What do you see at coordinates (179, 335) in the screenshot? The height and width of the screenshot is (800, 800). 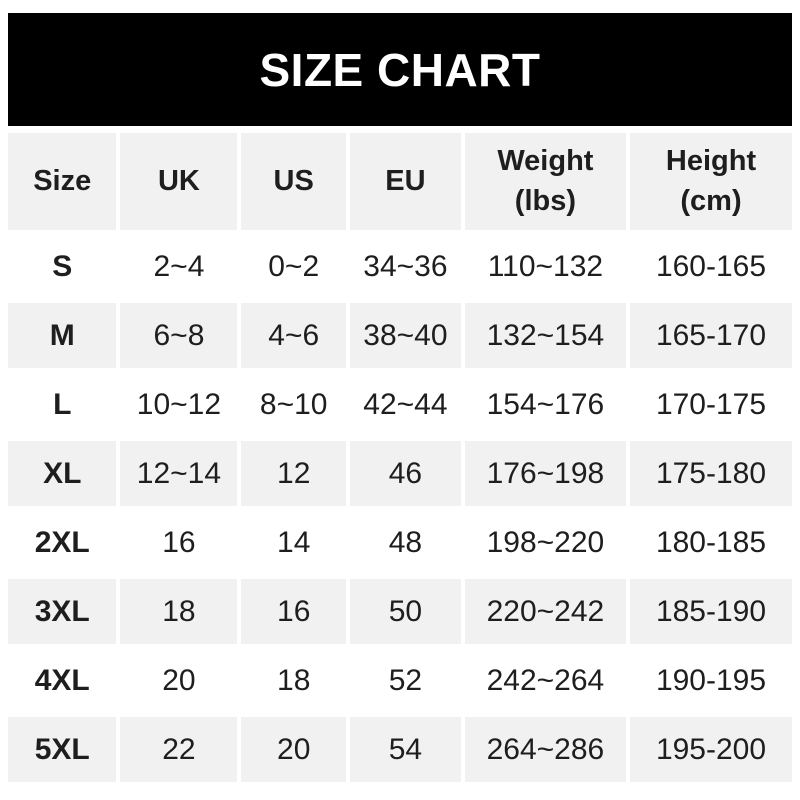 I see `cell-uk: 6~8` at bounding box center [179, 335].